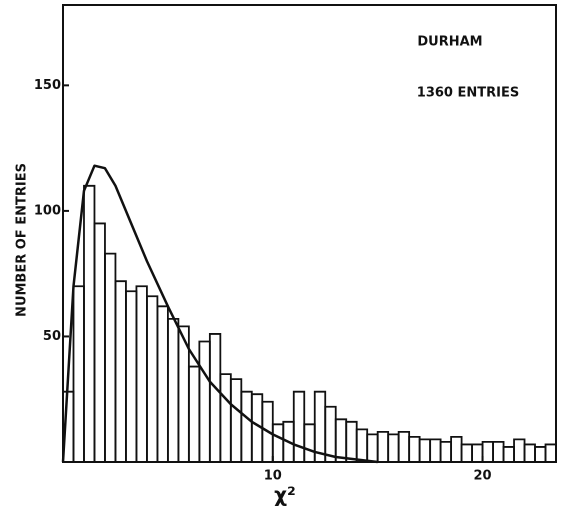 The width and height of the screenshot is (562, 513). Describe the element at coordinates (449, 42) in the screenshot. I see `annotation: DURHAM` at that location.